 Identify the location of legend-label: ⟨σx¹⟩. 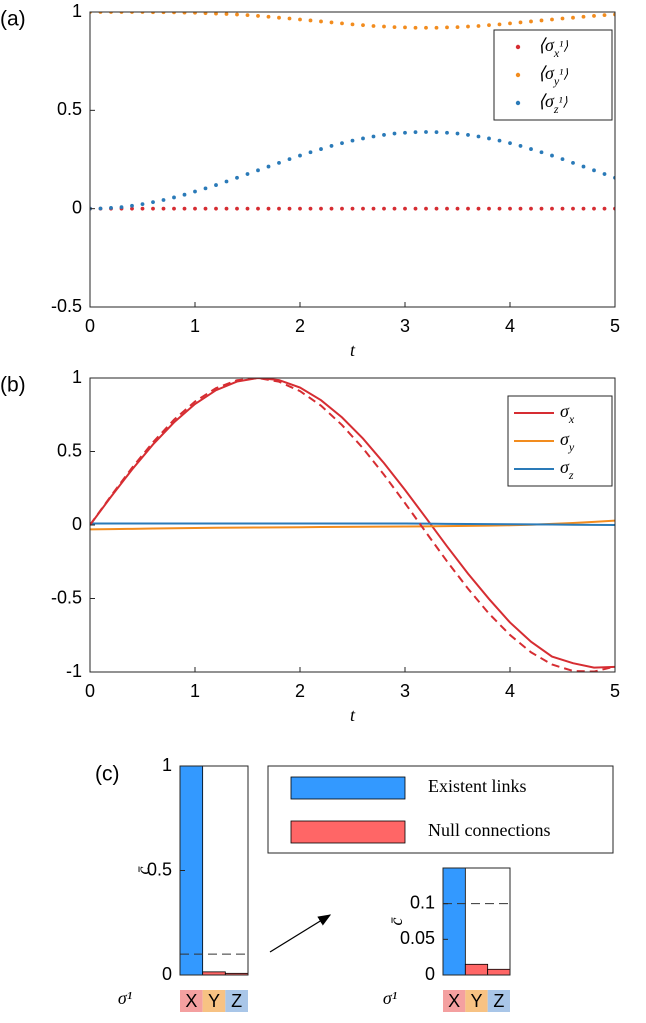
(553, 47).